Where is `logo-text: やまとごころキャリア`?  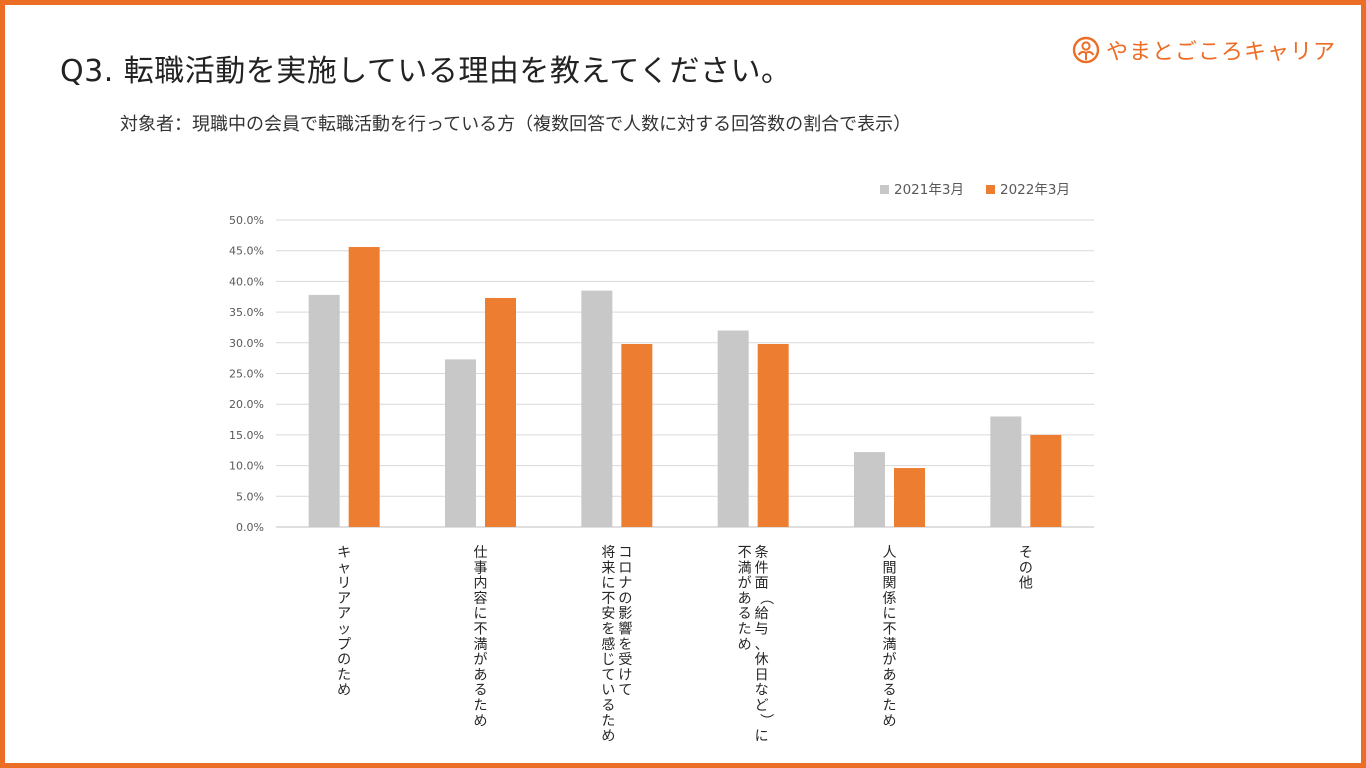 logo-text: やまとごころキャリア is located at coordinates (1221, 52).